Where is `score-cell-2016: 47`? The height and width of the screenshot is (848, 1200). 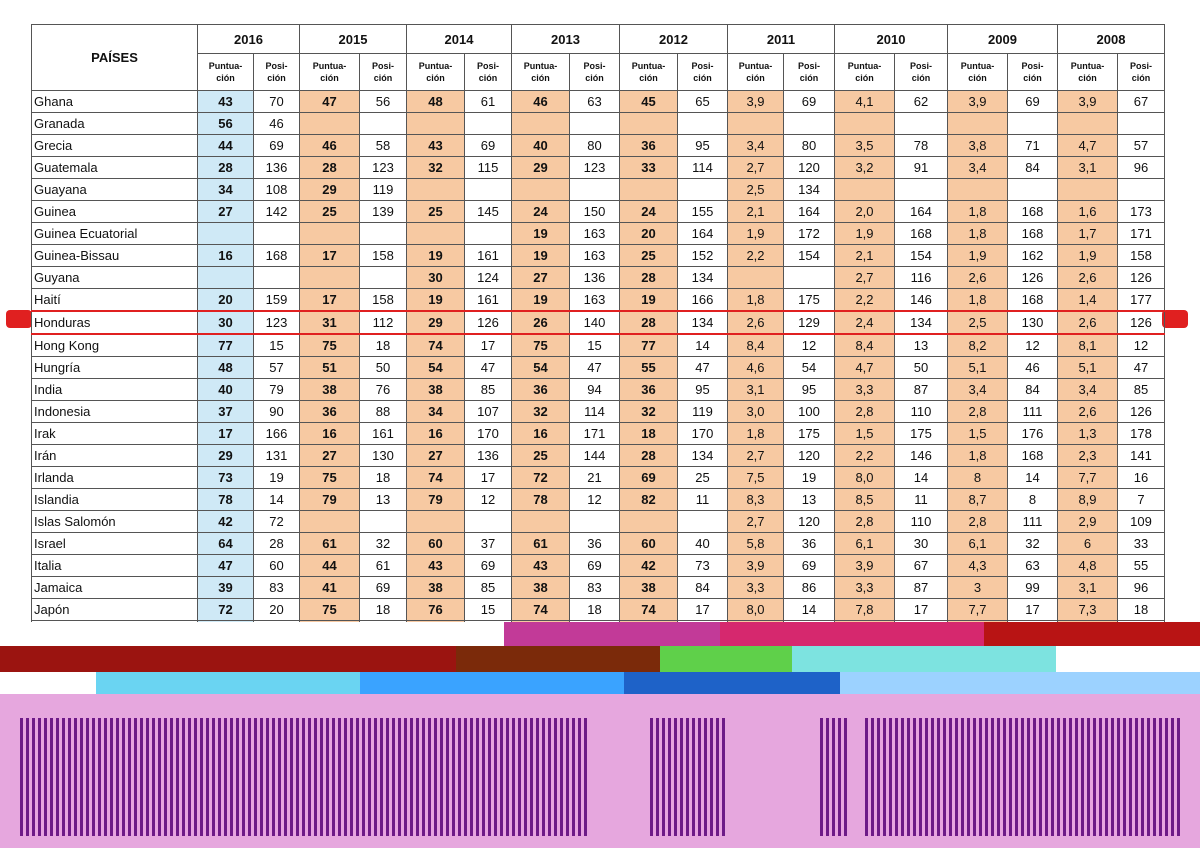
score-cell-2016: 47 is located at coordinates (225, 565).